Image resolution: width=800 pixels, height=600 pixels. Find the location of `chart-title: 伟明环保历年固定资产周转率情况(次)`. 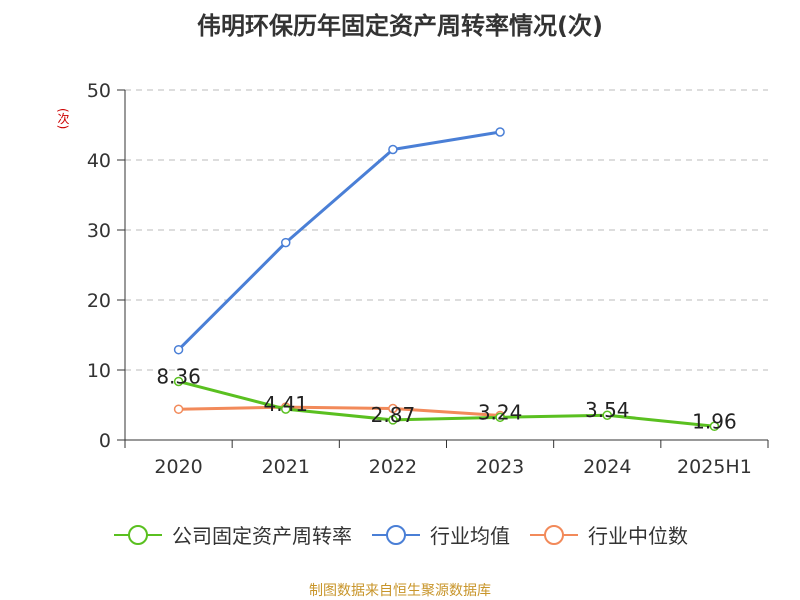

chart-title: 伟明环保历年固定资产周转率情况(次) is located at coordinates (400, 26).